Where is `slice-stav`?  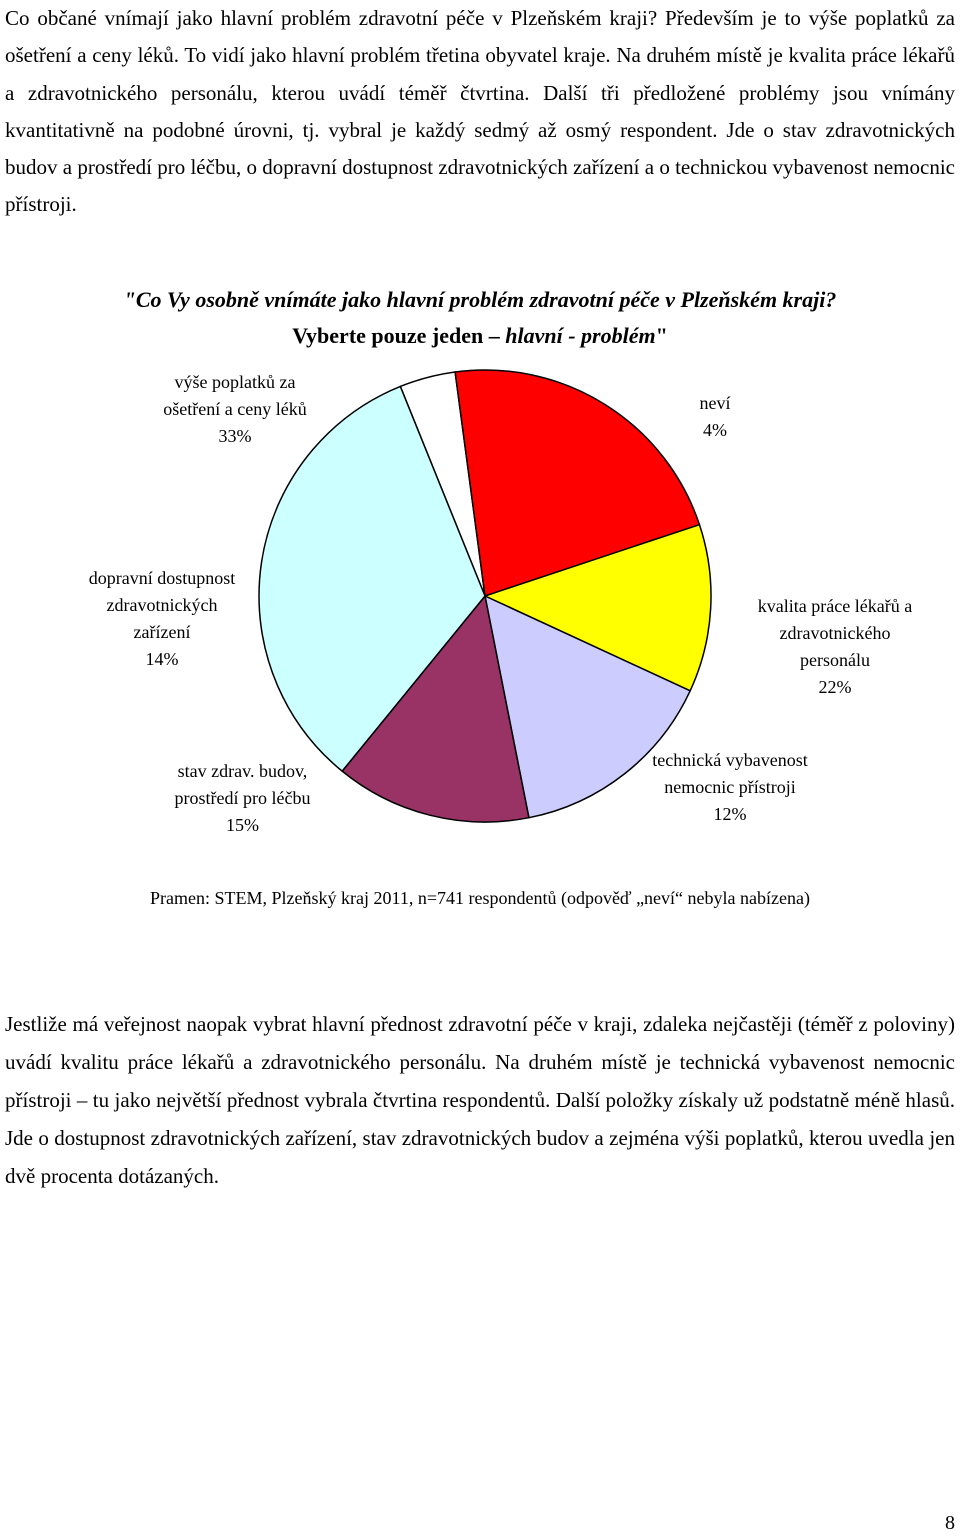
slice-stav is located at coordinates (587, 707).